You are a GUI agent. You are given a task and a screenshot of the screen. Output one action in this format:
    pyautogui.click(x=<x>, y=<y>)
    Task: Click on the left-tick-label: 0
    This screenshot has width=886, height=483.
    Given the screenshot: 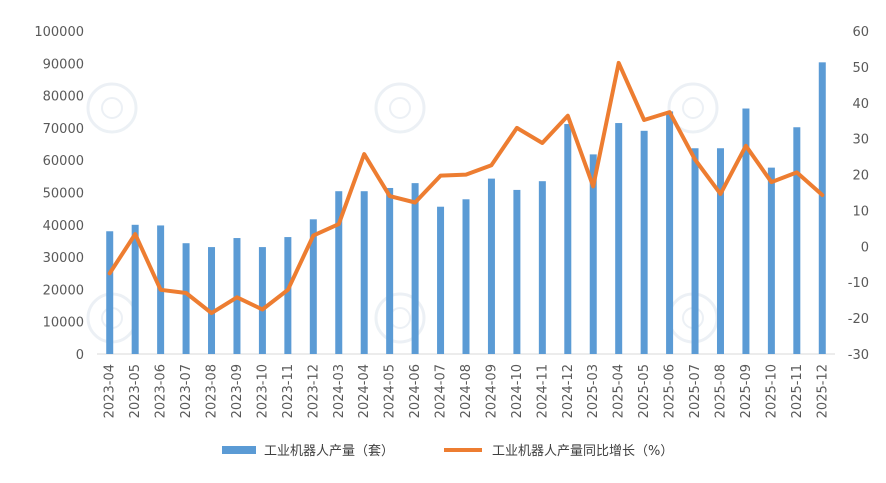 What is the action you would take?
    pyautogui.click(x=80, y=355)
    